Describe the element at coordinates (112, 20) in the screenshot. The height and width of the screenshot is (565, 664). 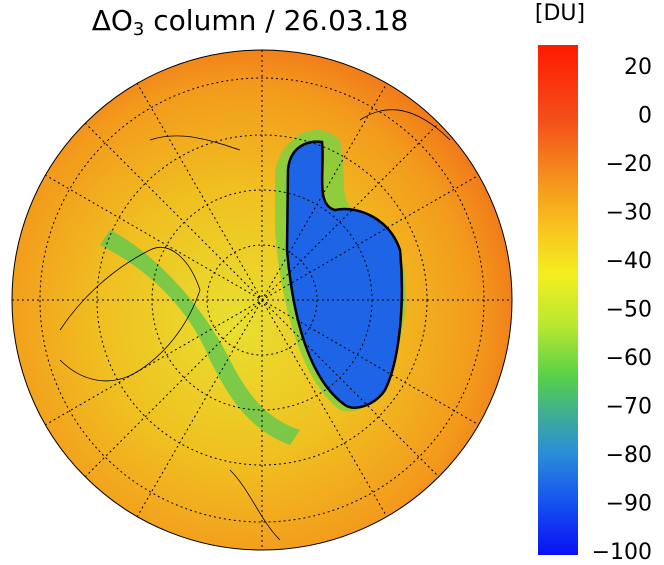
I see `title-prefix: ΔO` at that location.